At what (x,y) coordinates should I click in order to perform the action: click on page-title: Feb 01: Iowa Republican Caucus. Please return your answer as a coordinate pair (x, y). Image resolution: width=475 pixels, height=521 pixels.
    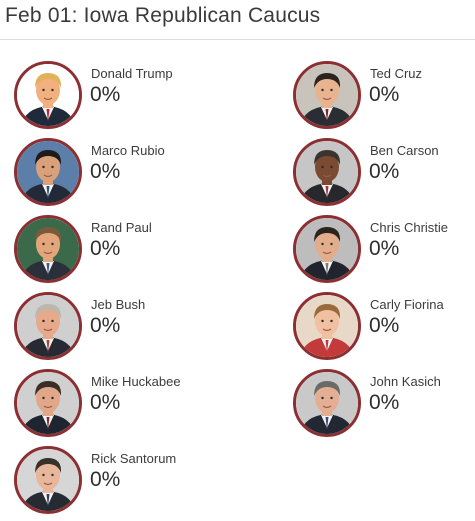
    Looking at the image, I should click on (163, 15).